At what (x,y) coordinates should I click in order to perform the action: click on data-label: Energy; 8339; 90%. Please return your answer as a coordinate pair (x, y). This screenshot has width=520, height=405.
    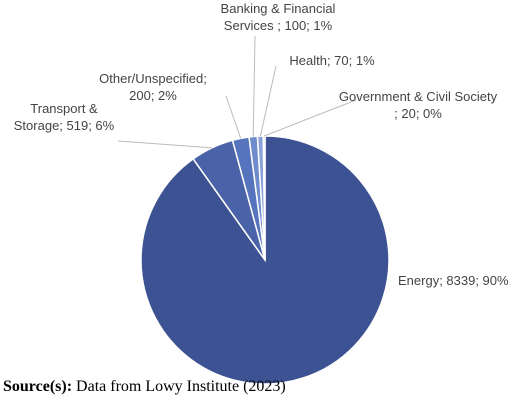
    Looking at the image, I should click on (453, 280).